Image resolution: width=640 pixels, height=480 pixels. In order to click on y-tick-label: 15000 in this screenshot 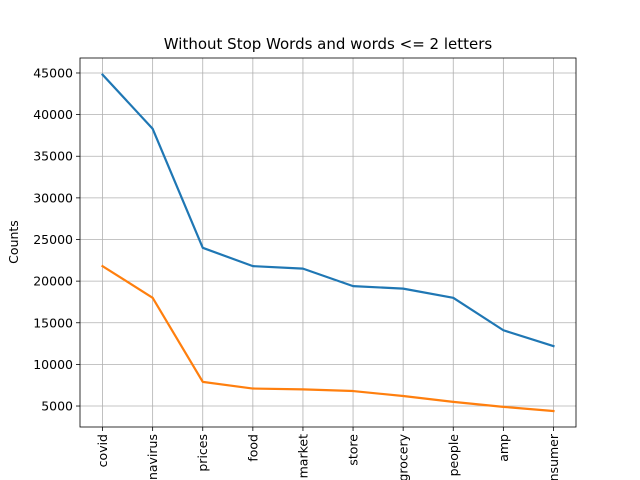, I will do `click(53, 322)`.